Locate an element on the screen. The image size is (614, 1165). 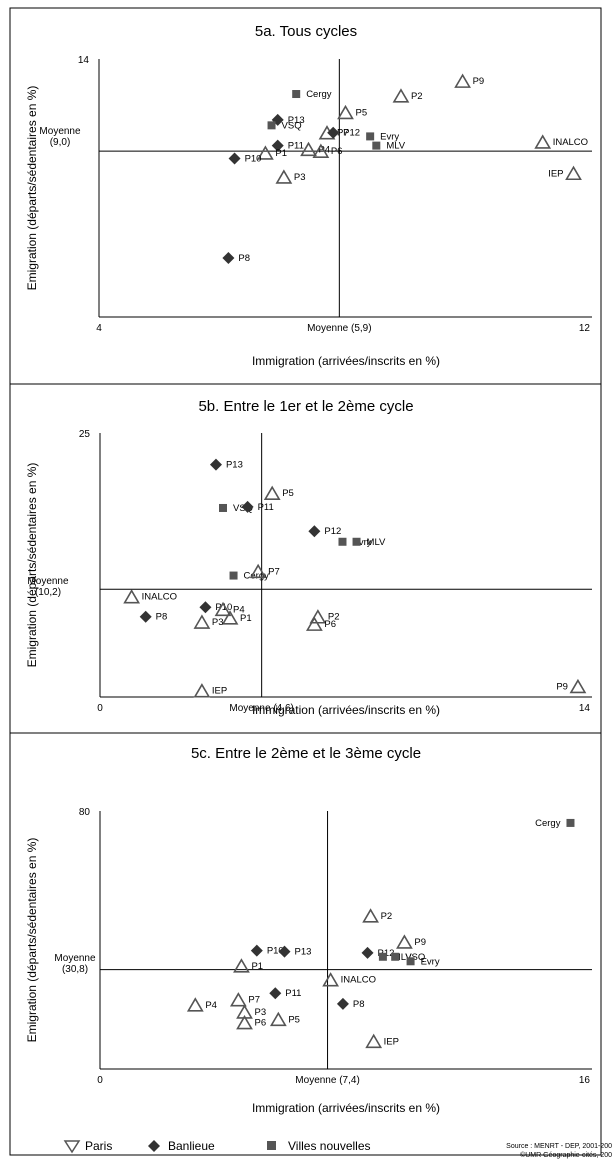
legend-marker-paris is located at coordinates (72, 1147).